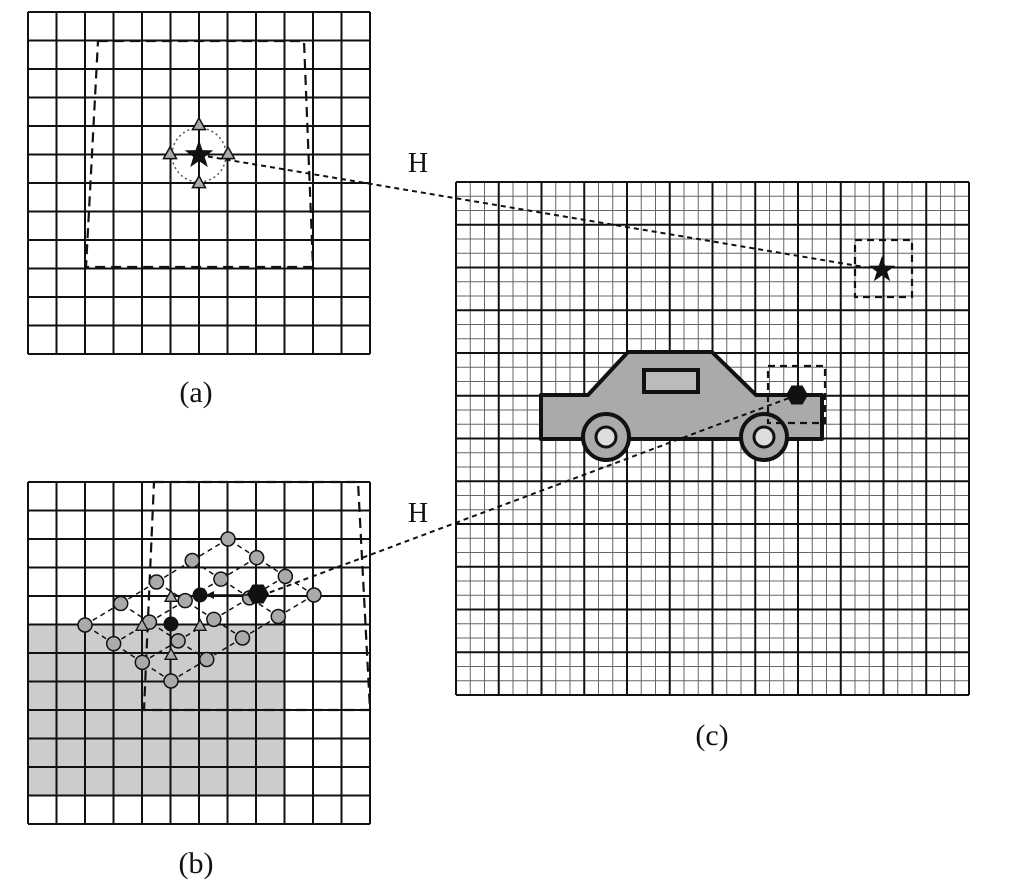  Describe the element at coordinates (671, 381) in the screenshot. I see `car-window` at that location.